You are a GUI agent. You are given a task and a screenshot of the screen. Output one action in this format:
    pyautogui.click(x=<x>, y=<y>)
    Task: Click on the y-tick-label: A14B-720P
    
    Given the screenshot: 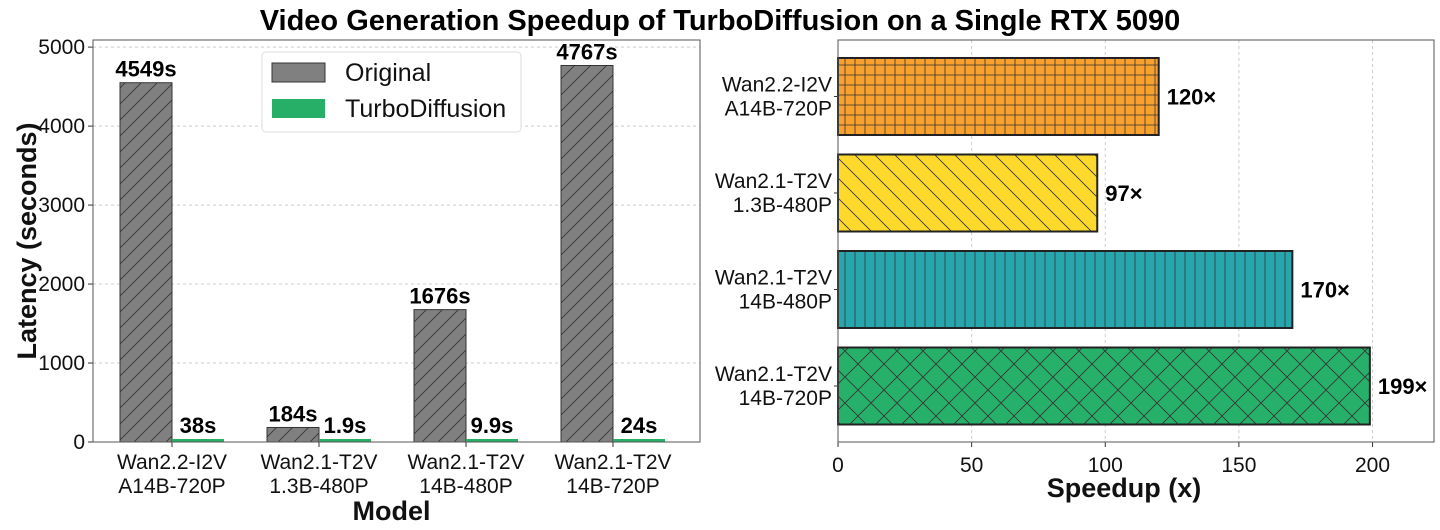 What is the action you would take?
    pyautogui.click(x=778, y=109)
    